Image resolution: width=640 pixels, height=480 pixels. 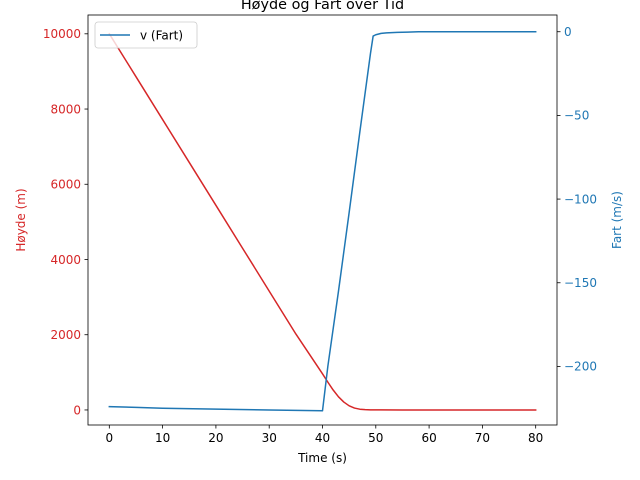 What do you see at coordinates (215, 438) in the screenshot?
I see `x-tick-label: 20` at bounding box center [215, 438].